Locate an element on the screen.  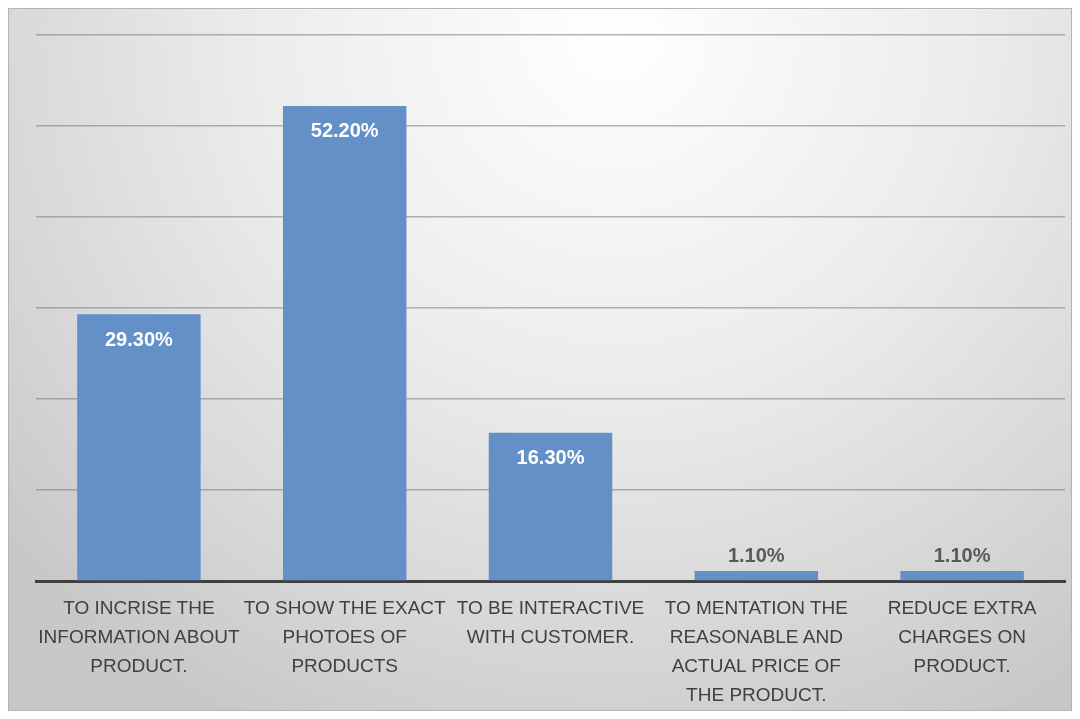
x-tick-label: TO INCRISE THE INFORMATION ABOUT PRODUCT. is located at coordinates (139, 636).